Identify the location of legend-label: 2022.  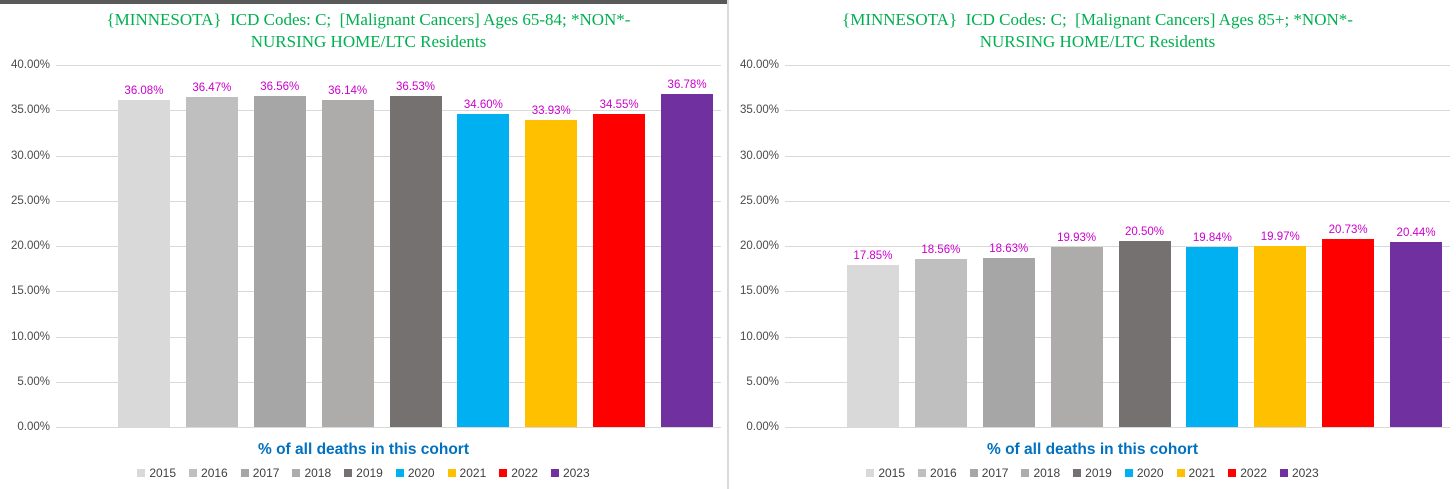
(1253, 473).